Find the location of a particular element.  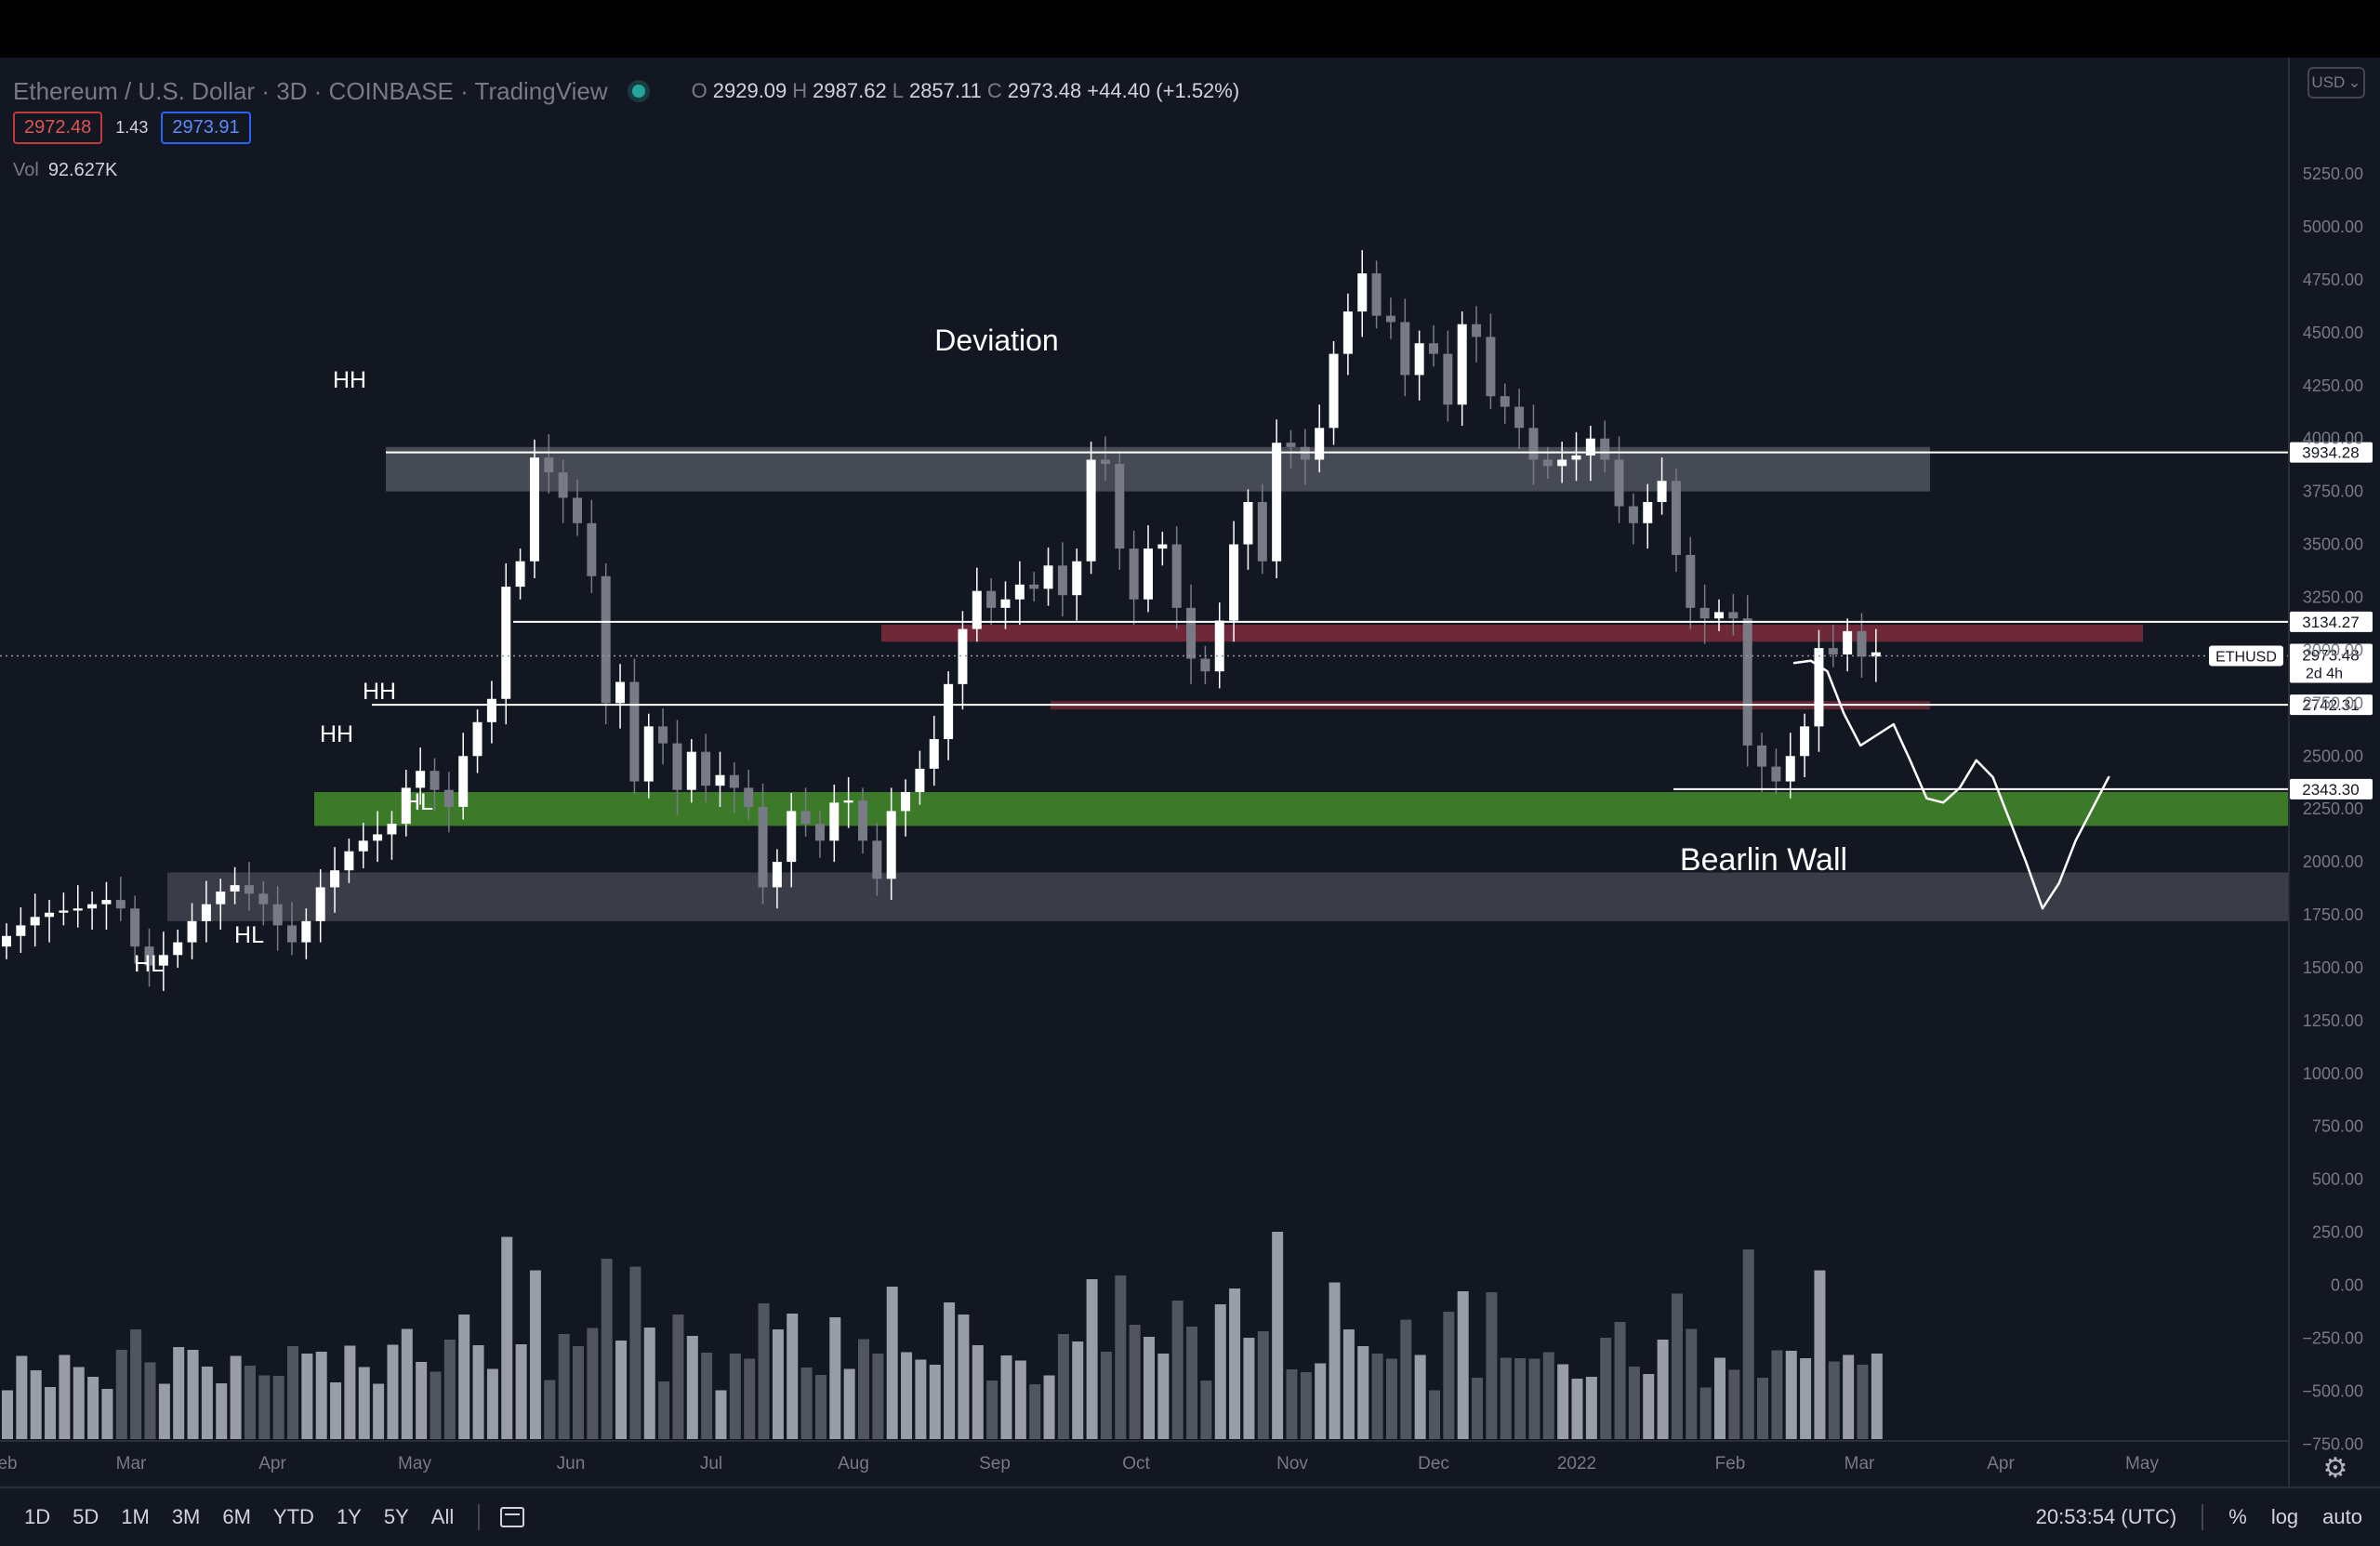

price-tick-label: 4750.00 is located at coordinates (2333, 280).